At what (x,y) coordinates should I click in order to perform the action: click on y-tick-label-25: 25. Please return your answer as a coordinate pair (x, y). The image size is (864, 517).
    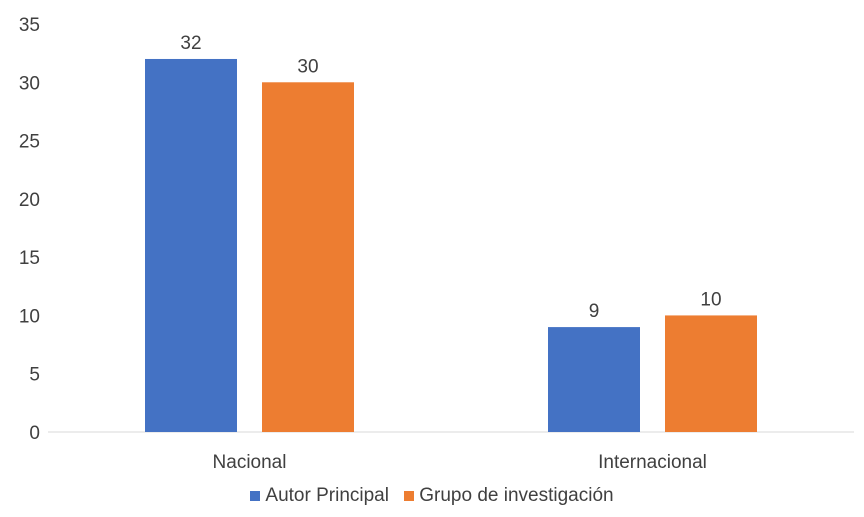
    Looking at the image, I should click on (29, 142).